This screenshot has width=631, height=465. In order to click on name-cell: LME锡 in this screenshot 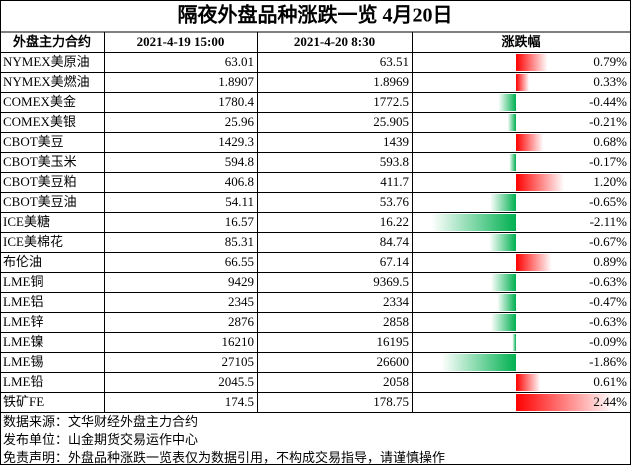, I will do `click(23, 361)`.